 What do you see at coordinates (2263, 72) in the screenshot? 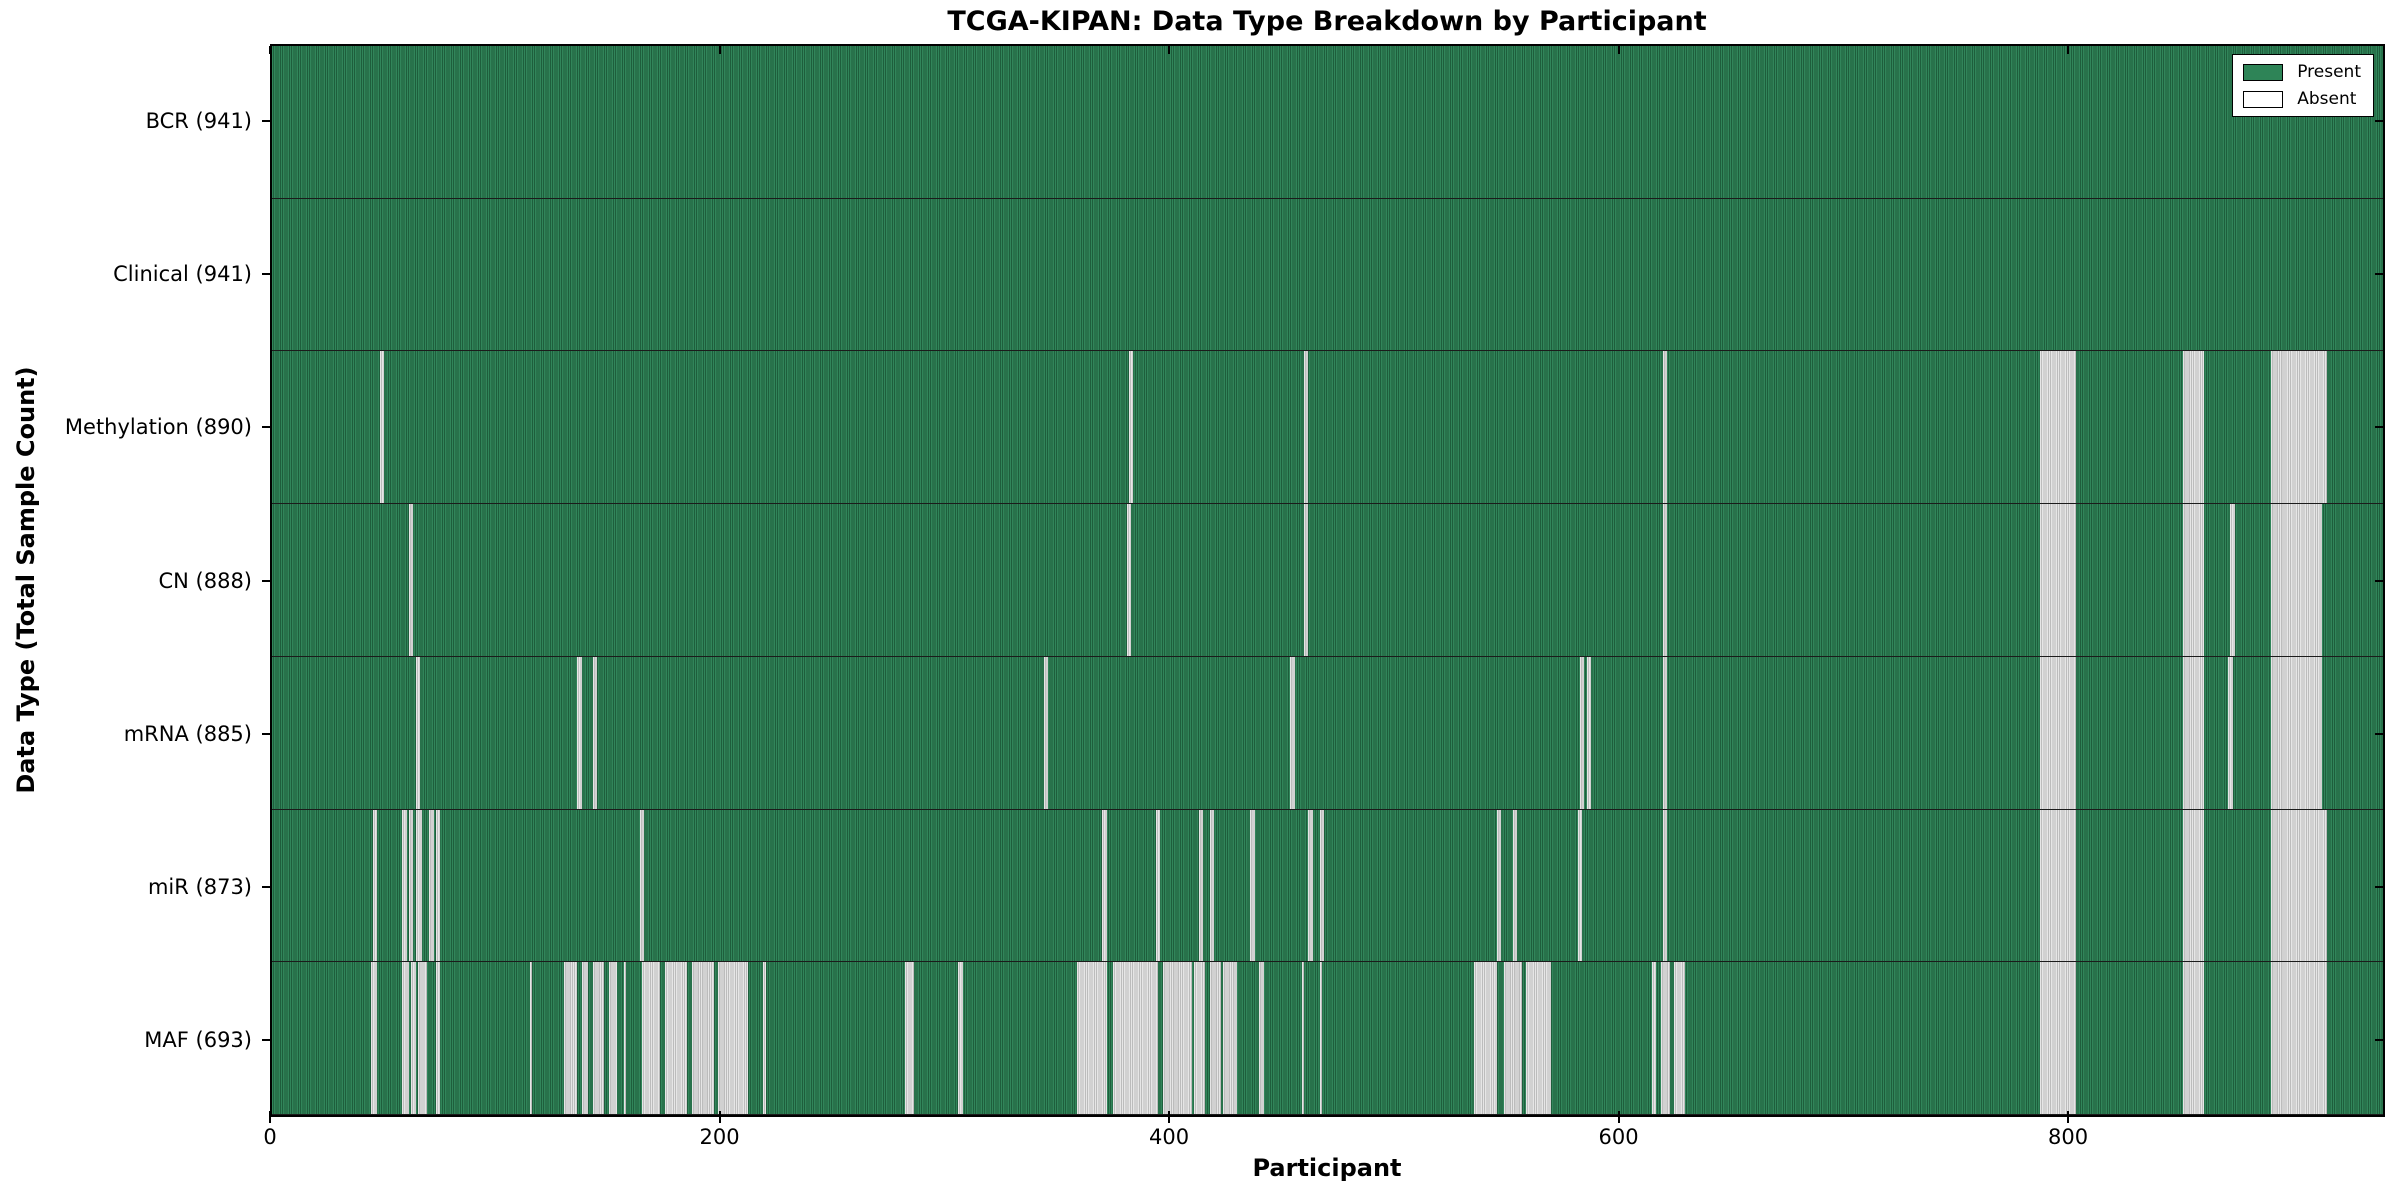
I see `present-swatch` at bounding box center [2263, 72].